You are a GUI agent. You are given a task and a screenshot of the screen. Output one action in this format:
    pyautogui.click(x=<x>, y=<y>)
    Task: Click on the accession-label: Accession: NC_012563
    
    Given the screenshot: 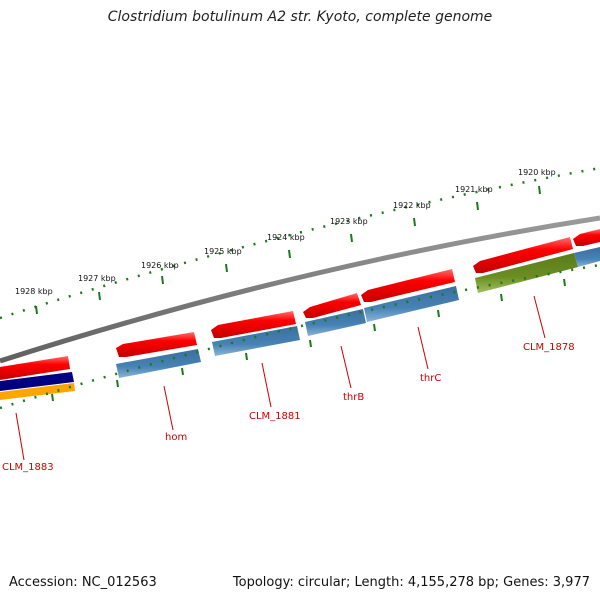 What is the action you would take?
    pyautogui.click(x=83, y=582)
    